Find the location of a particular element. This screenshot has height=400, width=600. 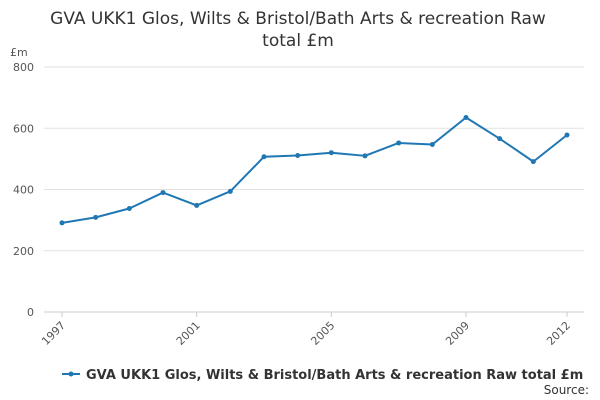

y-tick-label-800: 800 is located at coordinates (23, 67).